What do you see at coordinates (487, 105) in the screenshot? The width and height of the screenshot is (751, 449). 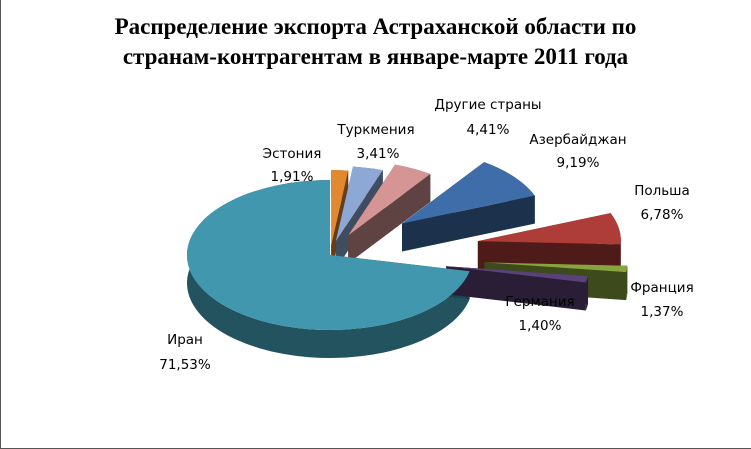 I see `data-label-name-3: Другие страны` at bounding box center [487, 105].